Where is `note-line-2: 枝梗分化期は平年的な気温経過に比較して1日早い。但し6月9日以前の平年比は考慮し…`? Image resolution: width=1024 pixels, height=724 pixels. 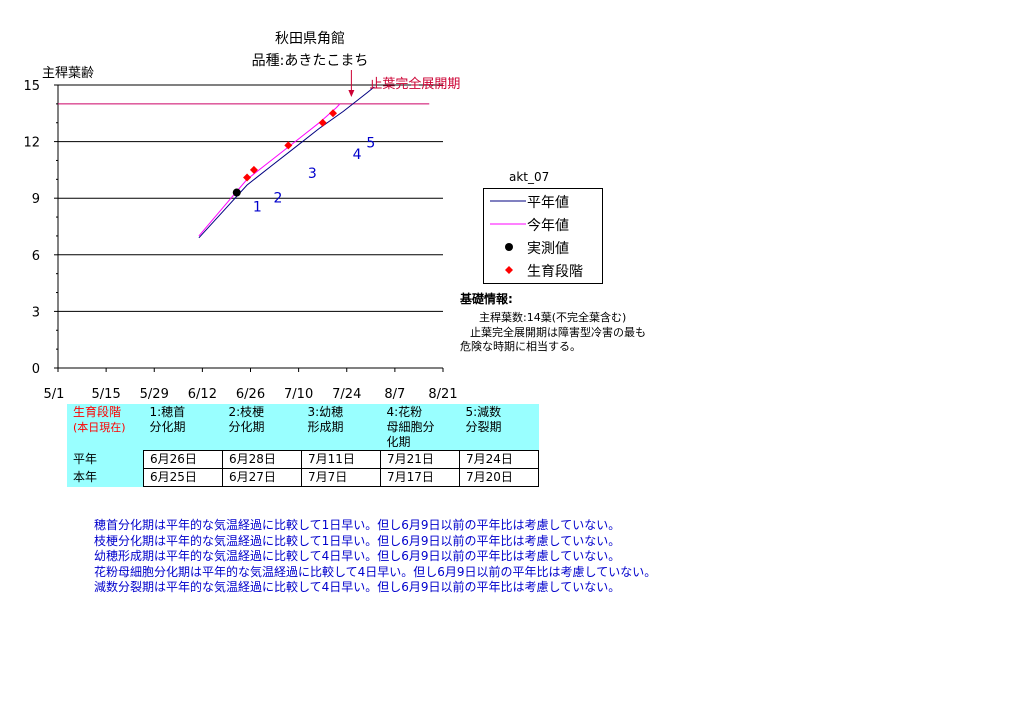
note-line-2: 枝梗分化期は平年的な気温経過に比較して1日早い。但し6月9日以前の平年比は考慮し… is located at coordinates (357, 540).